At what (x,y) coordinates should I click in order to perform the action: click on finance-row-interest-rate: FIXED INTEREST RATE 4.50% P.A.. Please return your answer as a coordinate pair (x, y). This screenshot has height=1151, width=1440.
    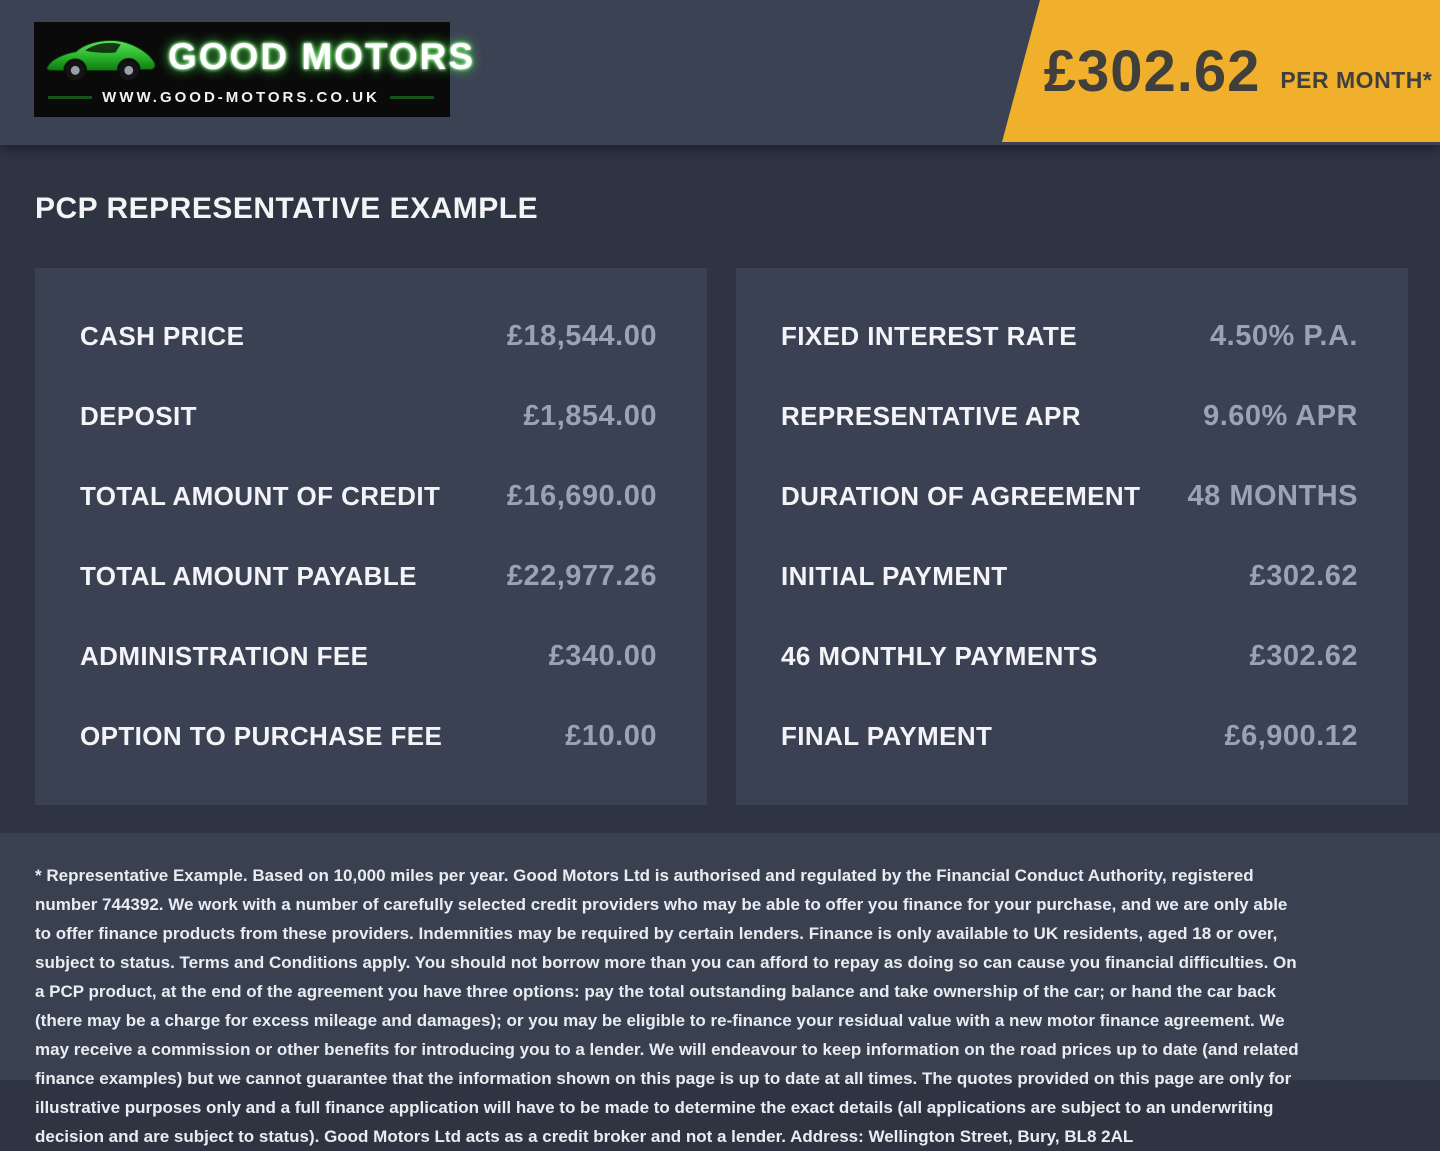
    Looking at the image, I should click on (1069, 336).